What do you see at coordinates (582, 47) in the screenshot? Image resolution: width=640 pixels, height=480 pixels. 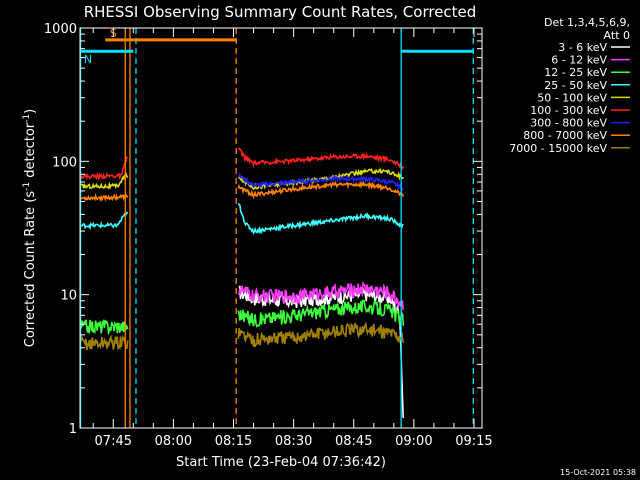 I see `legend-entry-label: 3 - 6 keV` at bounding box center [582, 47].